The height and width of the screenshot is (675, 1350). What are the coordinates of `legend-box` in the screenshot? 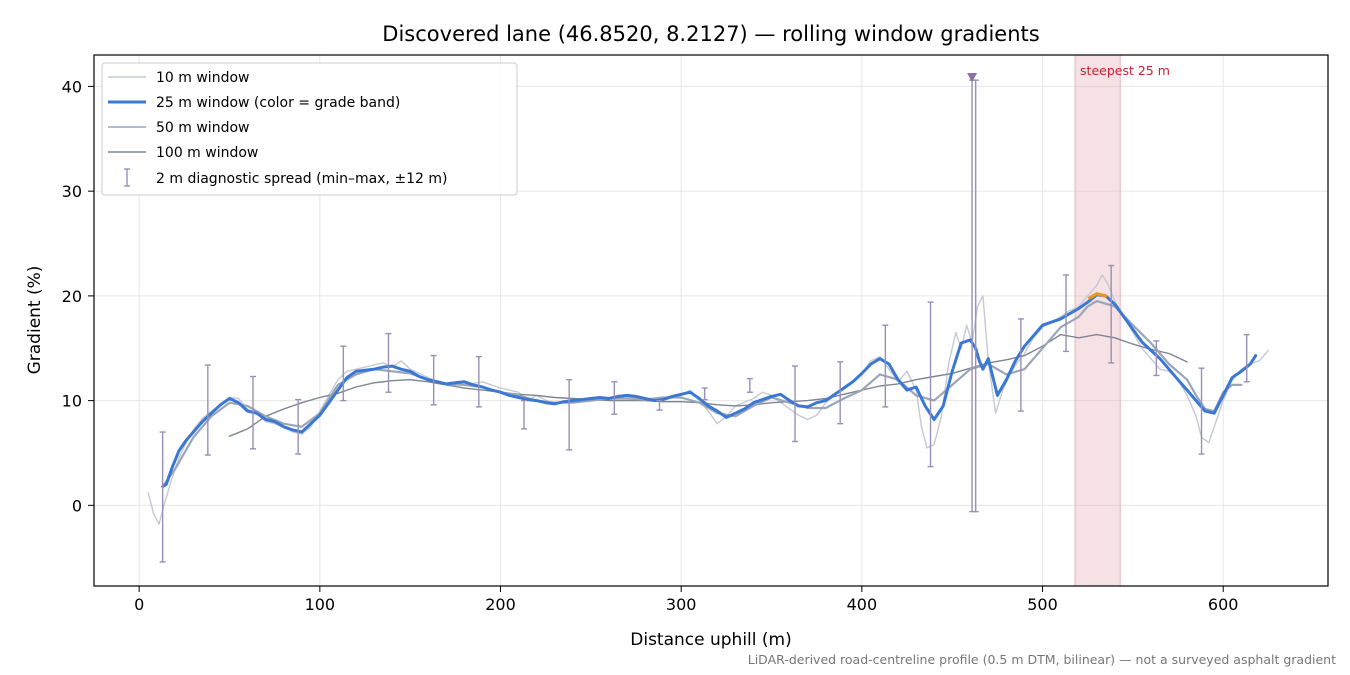 It's located at (309, 129).